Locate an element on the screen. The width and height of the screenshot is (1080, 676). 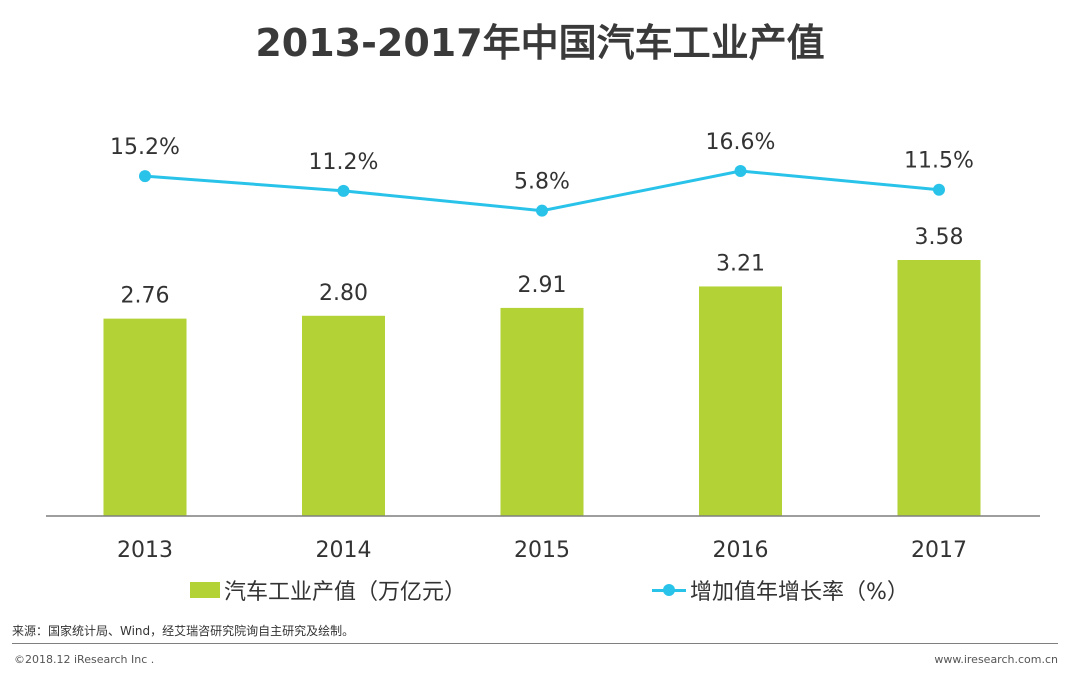
legend-swatch-bar is located at coordinates (205, 590).